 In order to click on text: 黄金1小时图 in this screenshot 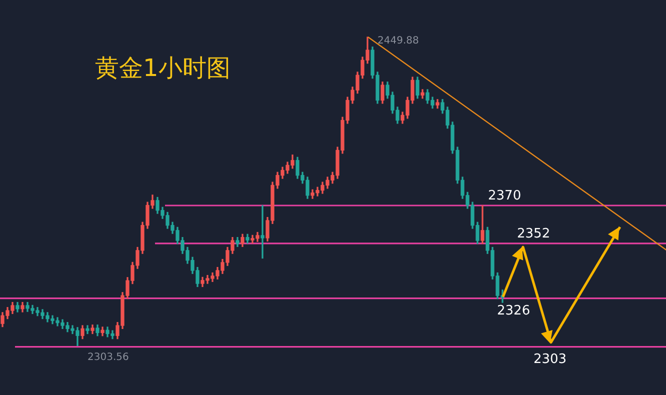, I will do `click(162, 68)`.